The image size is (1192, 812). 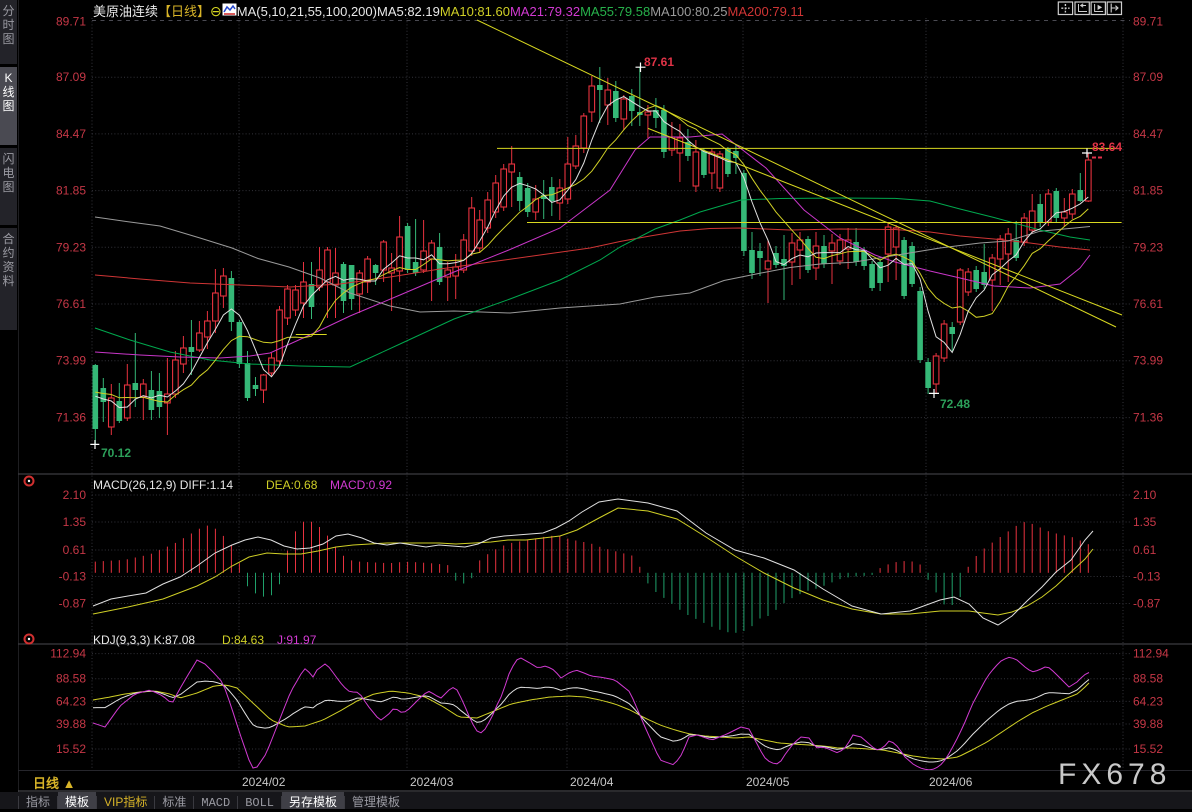 What do you see at coordinates (297, 640) in the screenshot?
I see `svg-text: J:91.97` at bounding box center [297, 640].